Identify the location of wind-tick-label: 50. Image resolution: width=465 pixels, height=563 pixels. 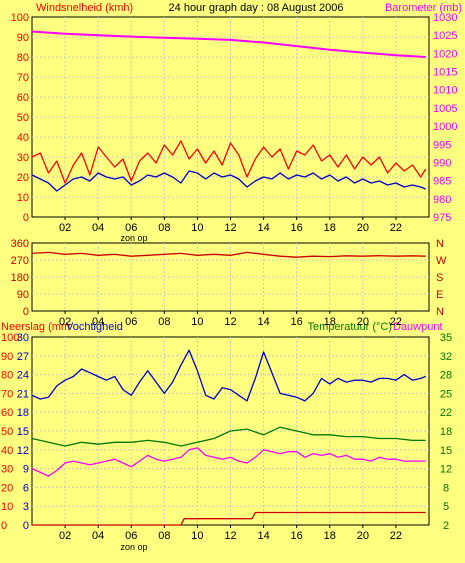
(23, 118).